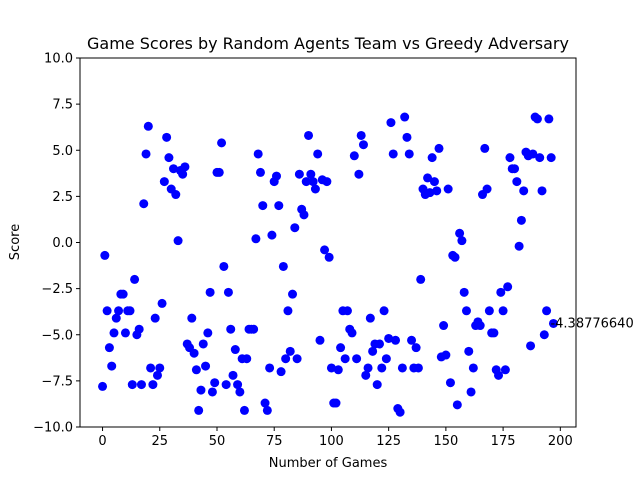 Image resolution: width=640 pixels, height=480 pixels. I want to click on x-tick-label: 50, so click(217, 441).